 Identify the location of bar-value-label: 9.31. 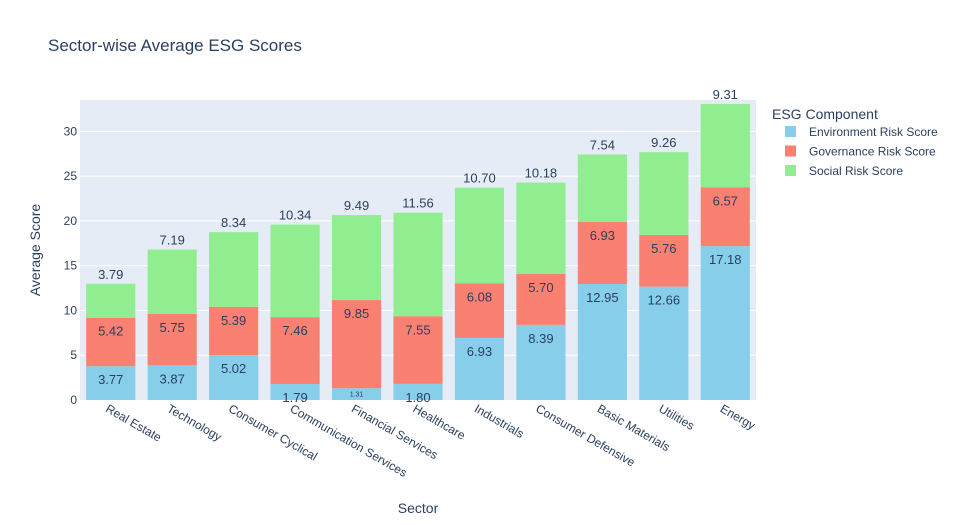
(725, 94).